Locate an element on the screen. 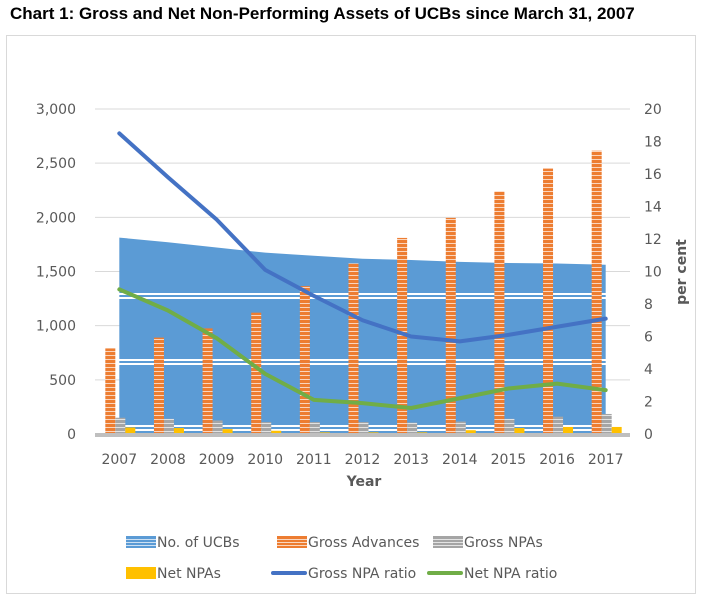 The image size is (704, 603). legend-label: Gross NPA ratio is located at coordinates (362, 574).